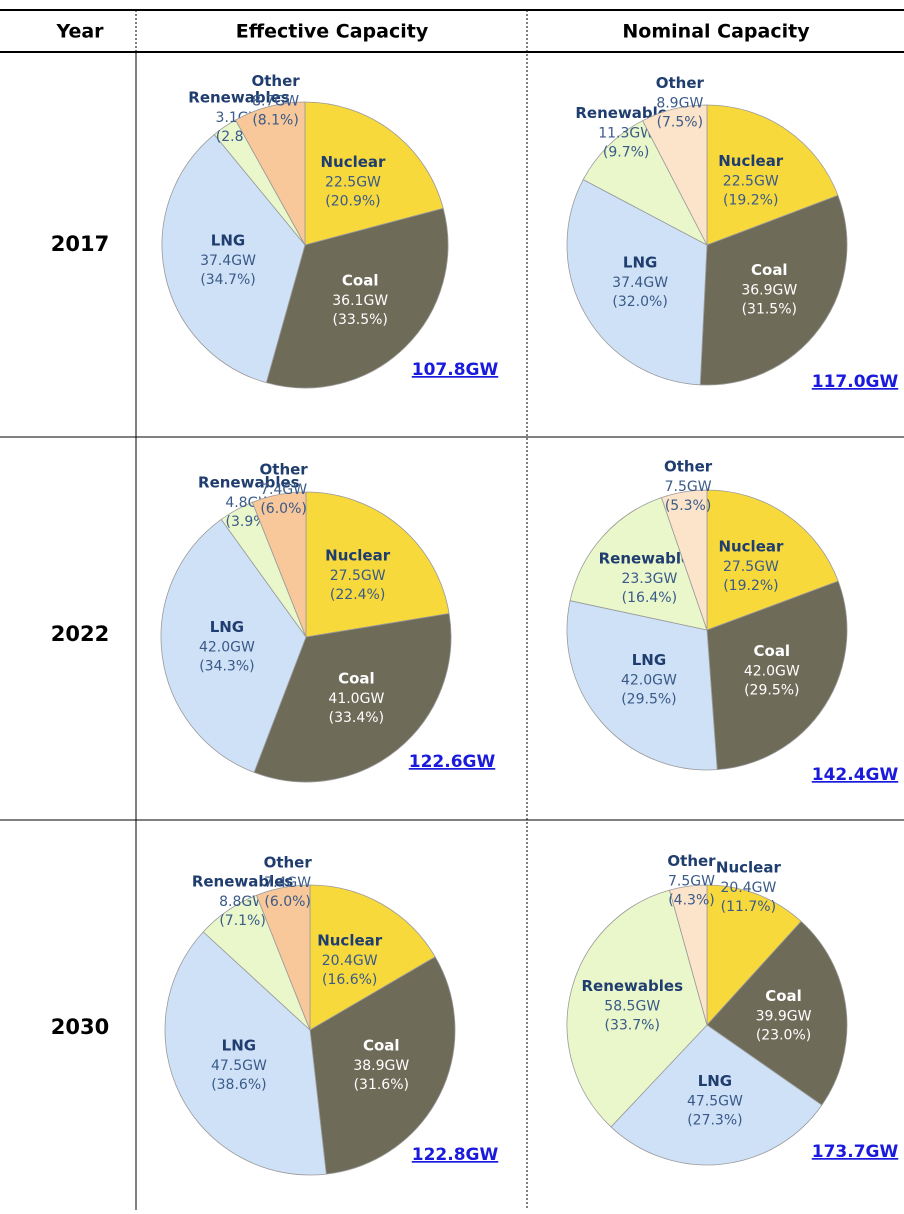 The image size is (904, 1214). What do you see at coordinates (352, 202) in the screenshot?
I see `slice-percent-label: (20.9%)` at bounding box center [352, 202].